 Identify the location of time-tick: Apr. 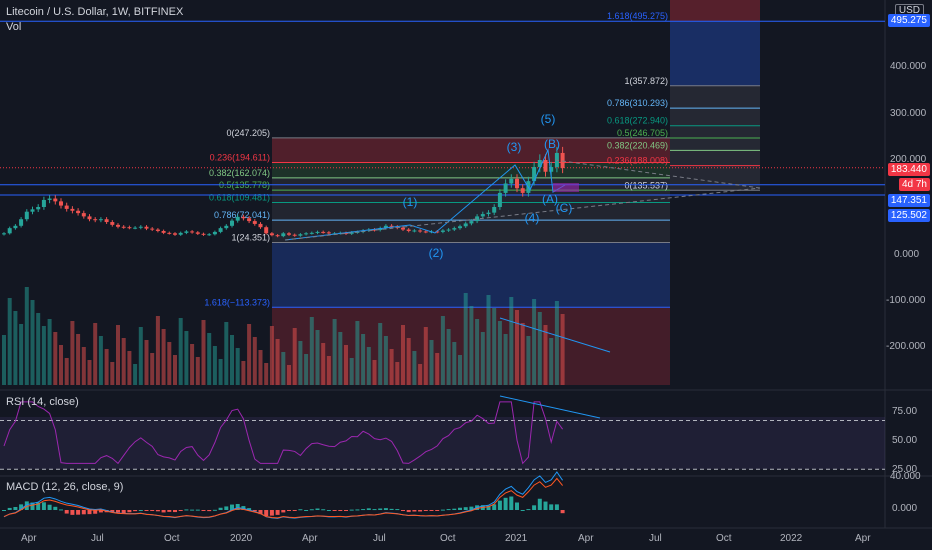
(29, 538).